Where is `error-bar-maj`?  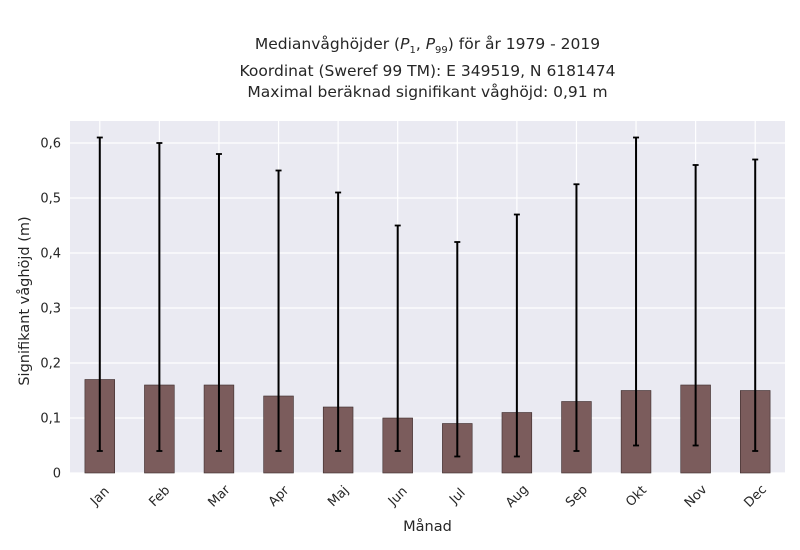 error-bar-maj is located at coordinates (338, 321).